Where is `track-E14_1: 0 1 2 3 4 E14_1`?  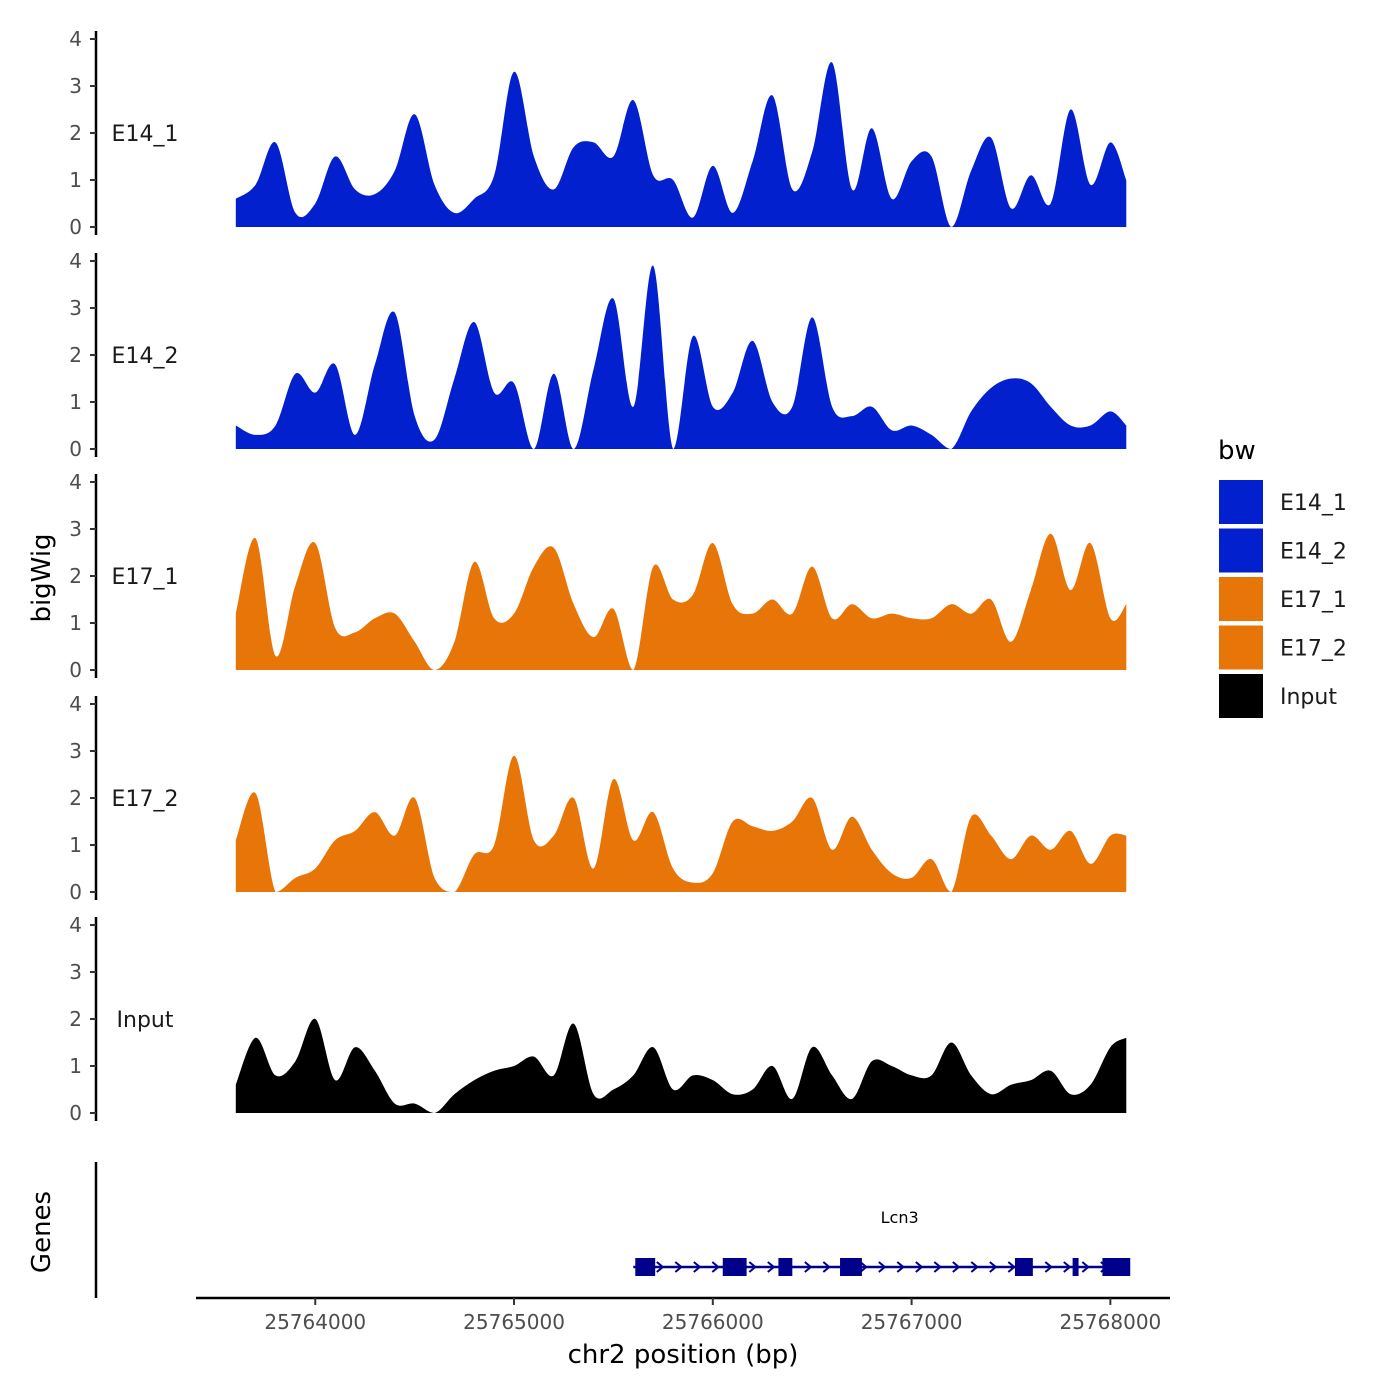 track-E14_1: 0 1 2 3 4 E14_1 is located at coordinates (598, 133).